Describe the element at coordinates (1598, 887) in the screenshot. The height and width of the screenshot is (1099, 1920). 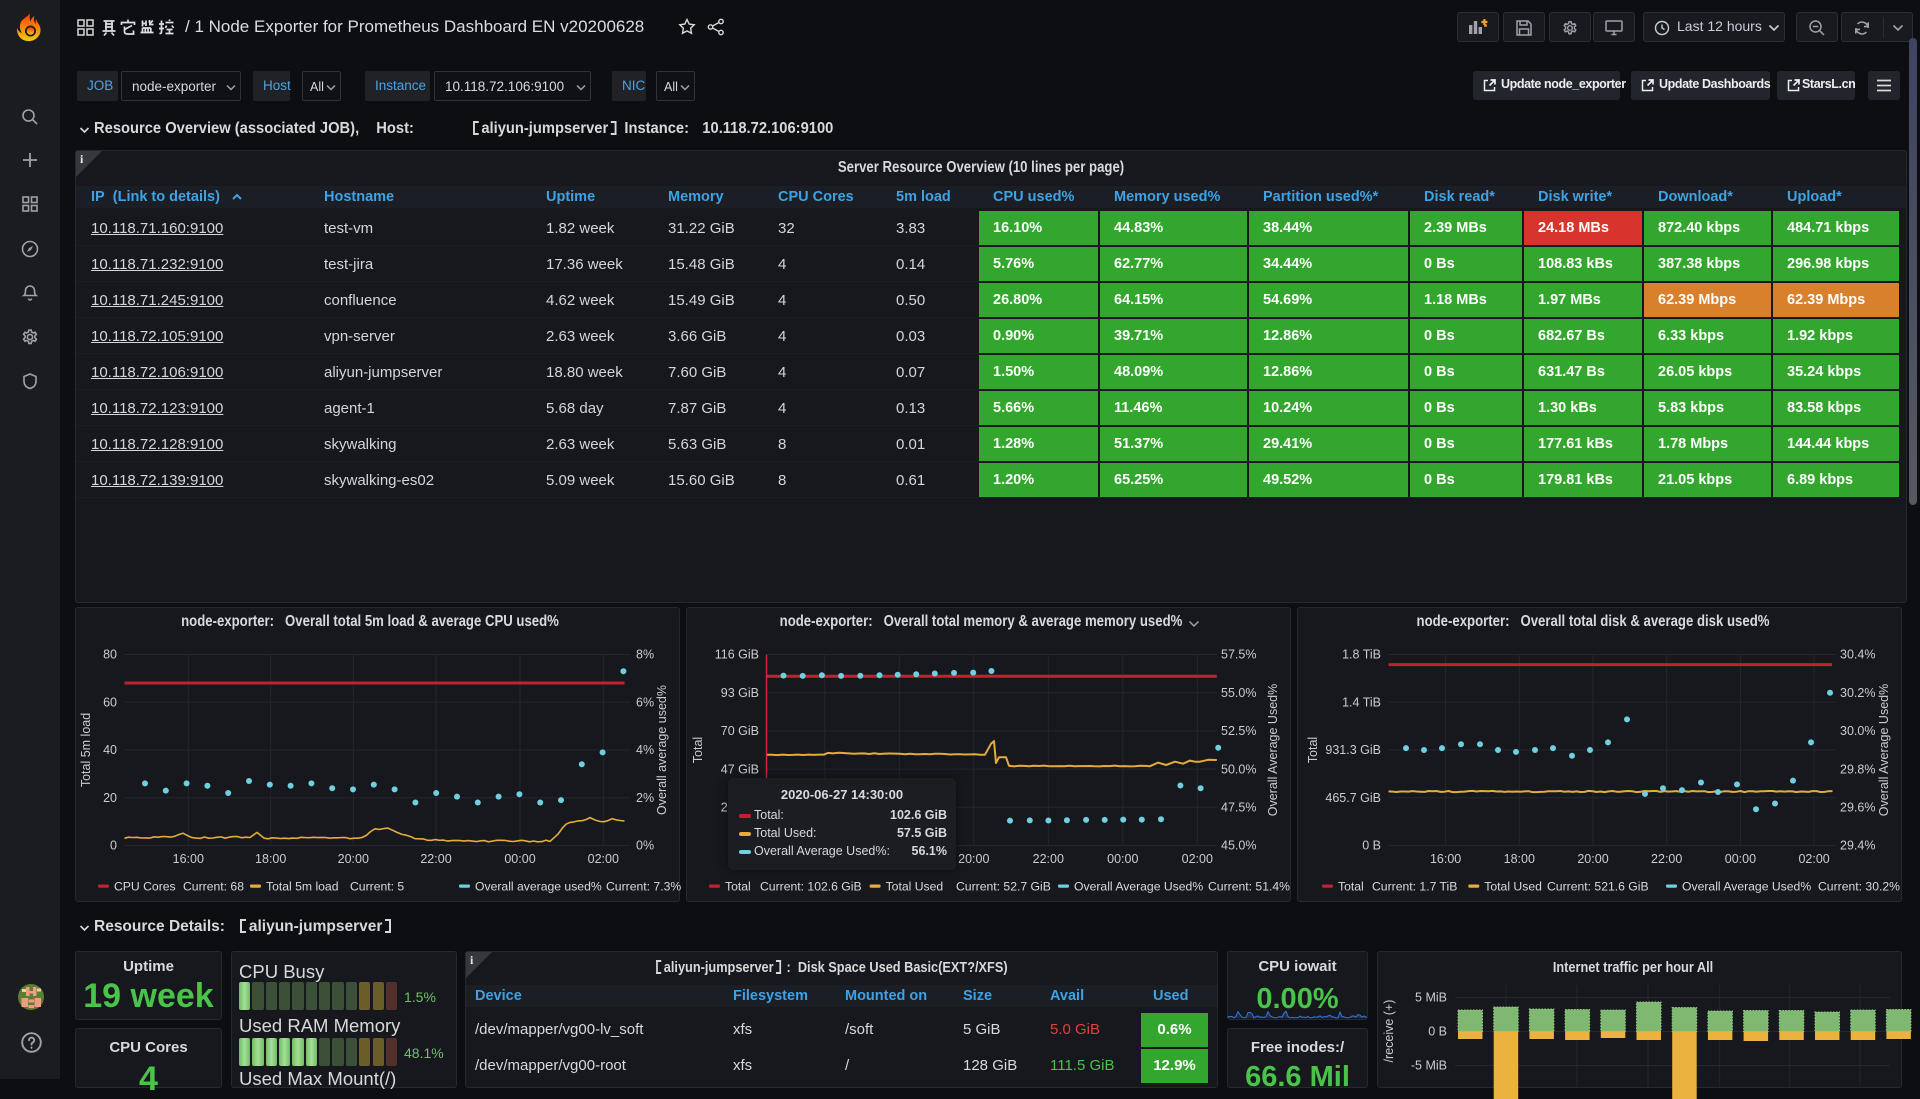
I see `svg-text: Current: 521.6 GiB` at that location.